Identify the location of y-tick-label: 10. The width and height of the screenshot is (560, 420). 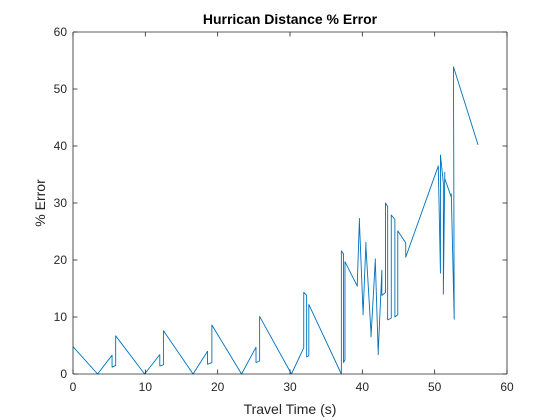
(61, 317).